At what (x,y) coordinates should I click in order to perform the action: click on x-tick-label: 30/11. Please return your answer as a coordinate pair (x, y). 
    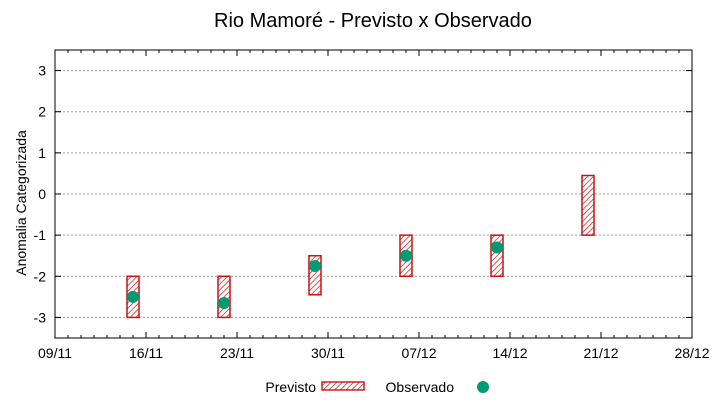
    Looking at the image, I should click on (328, 353).